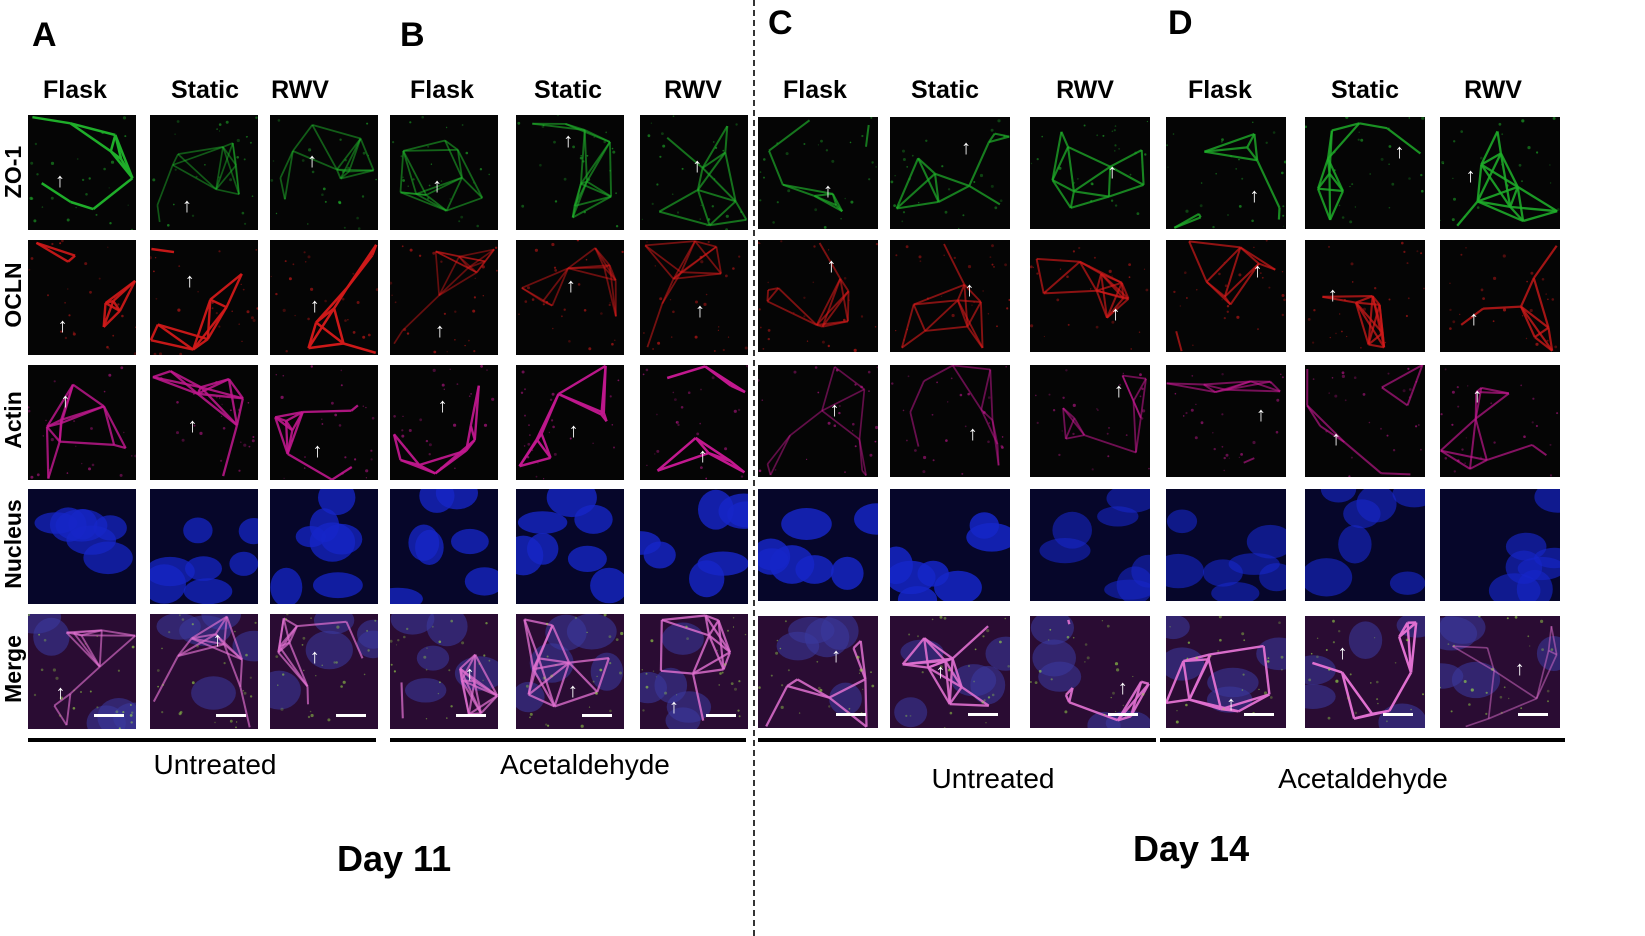 The width and height of the screenshot is (1645, 936). What do you see at coordinates (394, 858) in the screenshot?
I see `day-label-11: Day 11` at bounding box center [394, 858].